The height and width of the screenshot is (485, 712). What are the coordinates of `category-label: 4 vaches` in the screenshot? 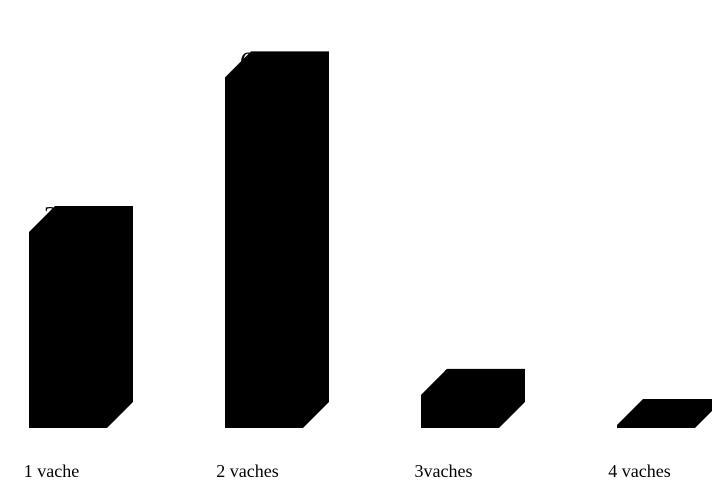 It's located at (639, 471).